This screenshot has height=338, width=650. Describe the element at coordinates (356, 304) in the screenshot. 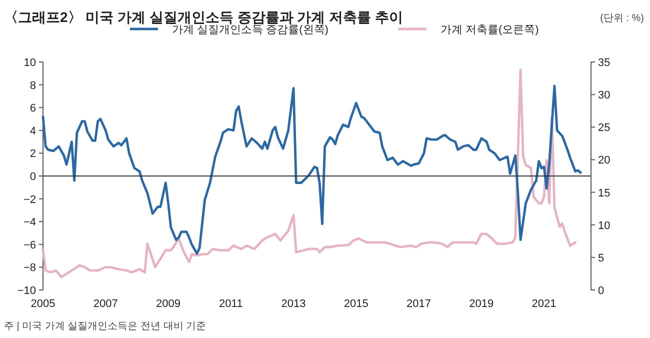

I see `x-tick-label: 2015` at that location.